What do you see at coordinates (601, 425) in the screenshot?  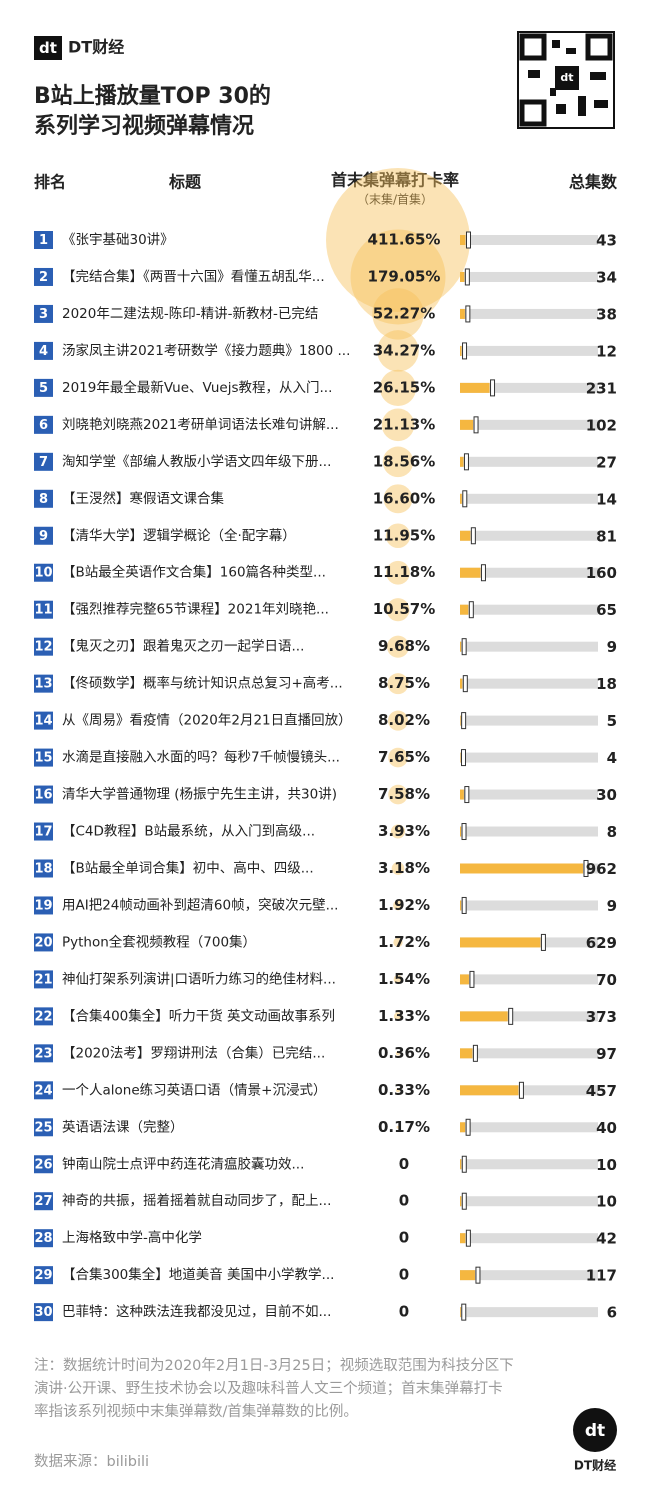 I see `episodes: 102` at bounding box center [601, 425].